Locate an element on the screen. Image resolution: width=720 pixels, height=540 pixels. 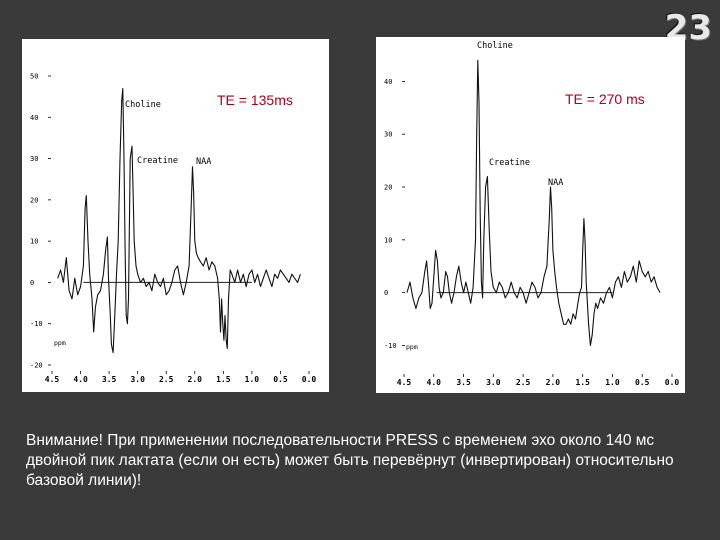
y-tick-label: 50 is located at coordinates (34, 77).